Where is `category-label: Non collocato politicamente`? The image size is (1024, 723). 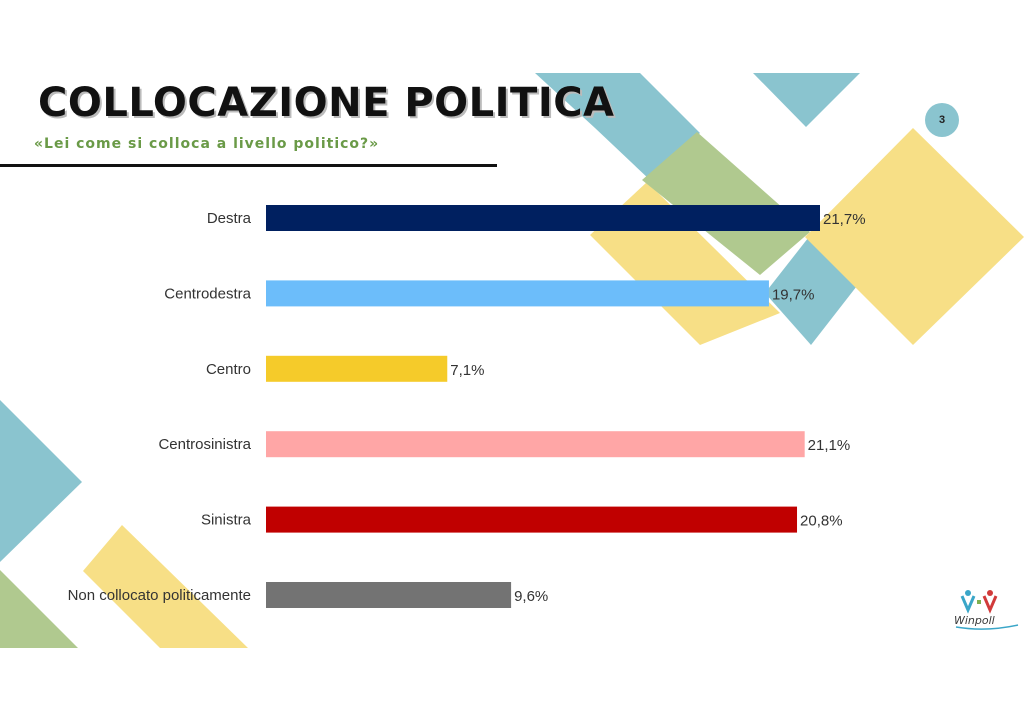
category-label: Non collocato politicamente is located at coordinates (159, 595).